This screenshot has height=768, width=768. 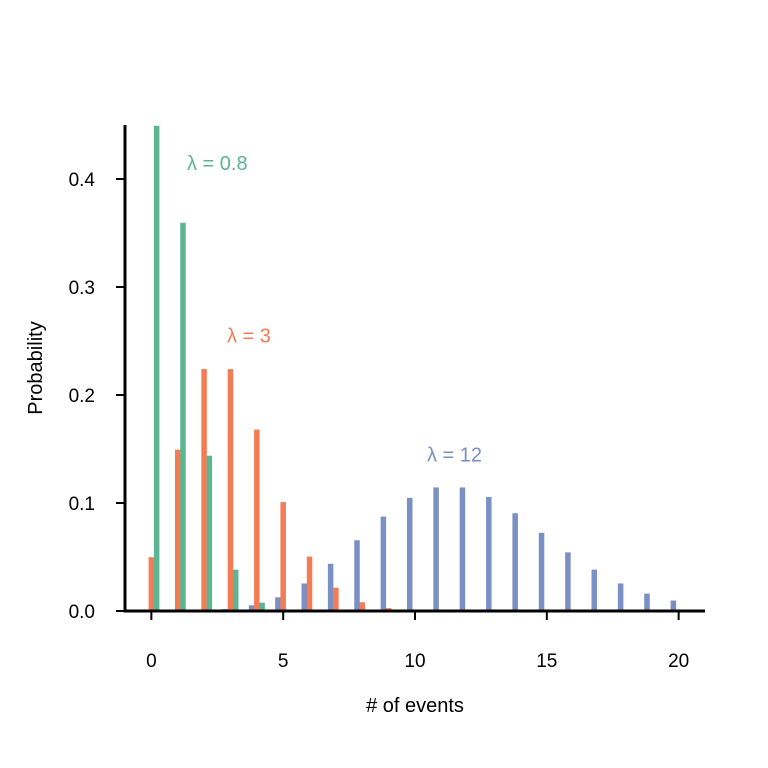 I want to click on bar-12-x12, so click(x=462, y=549).